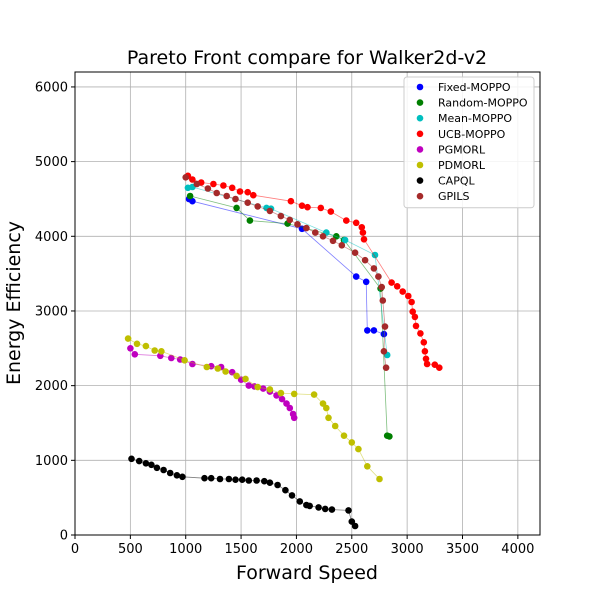 The image size is (600, 600). What do you see at coordinates (307, 58) in the screenshot?
I see `chart-title: Pareto Front compare for Walker2d-v2` at bounding box center [307, 58].